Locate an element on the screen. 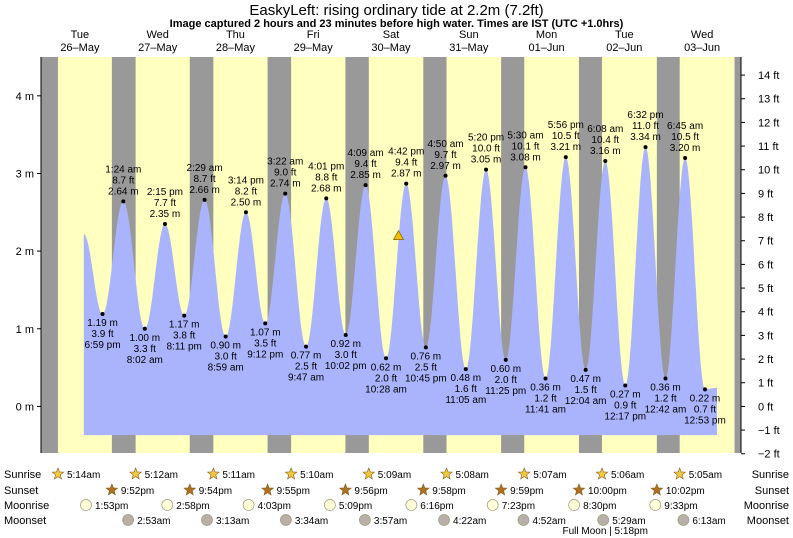 The height and width of the screenshot is (538, 793). high-tide-m-label: 2.97 m is located at coordinates (445, 166).